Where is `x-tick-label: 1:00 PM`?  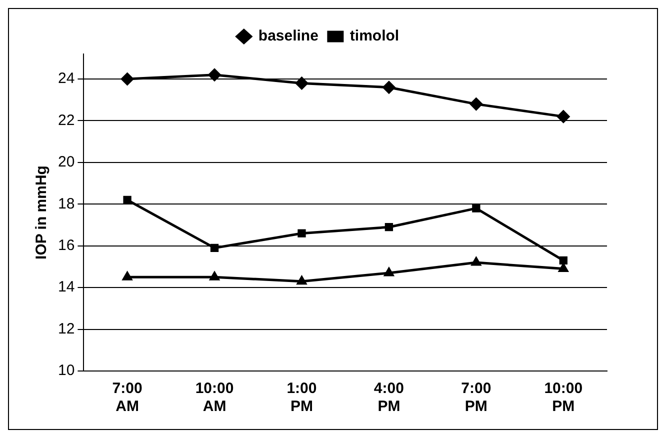 x-tick-label: 1:00 PM is located at coordinates (301, 398).